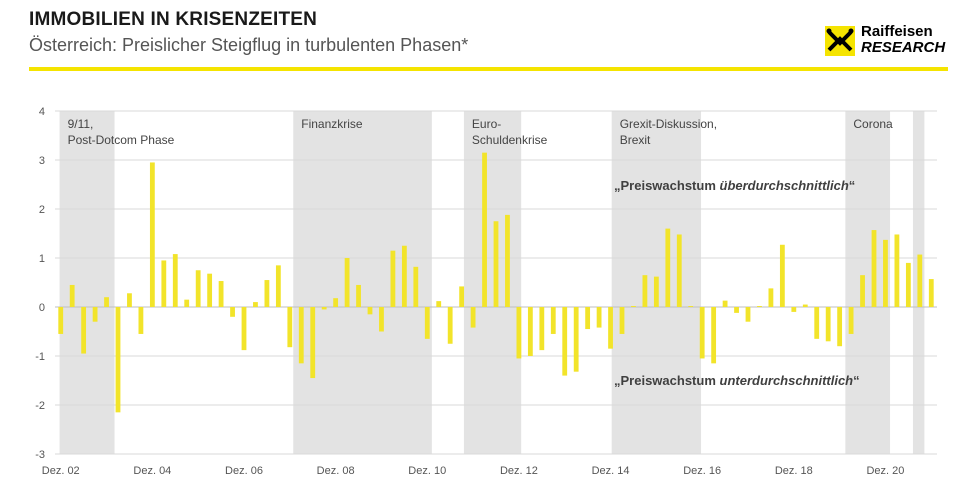 This screenshot has width=960, height=480. I want to click on x-tick-label: Dez. 08, so click(336, 471).